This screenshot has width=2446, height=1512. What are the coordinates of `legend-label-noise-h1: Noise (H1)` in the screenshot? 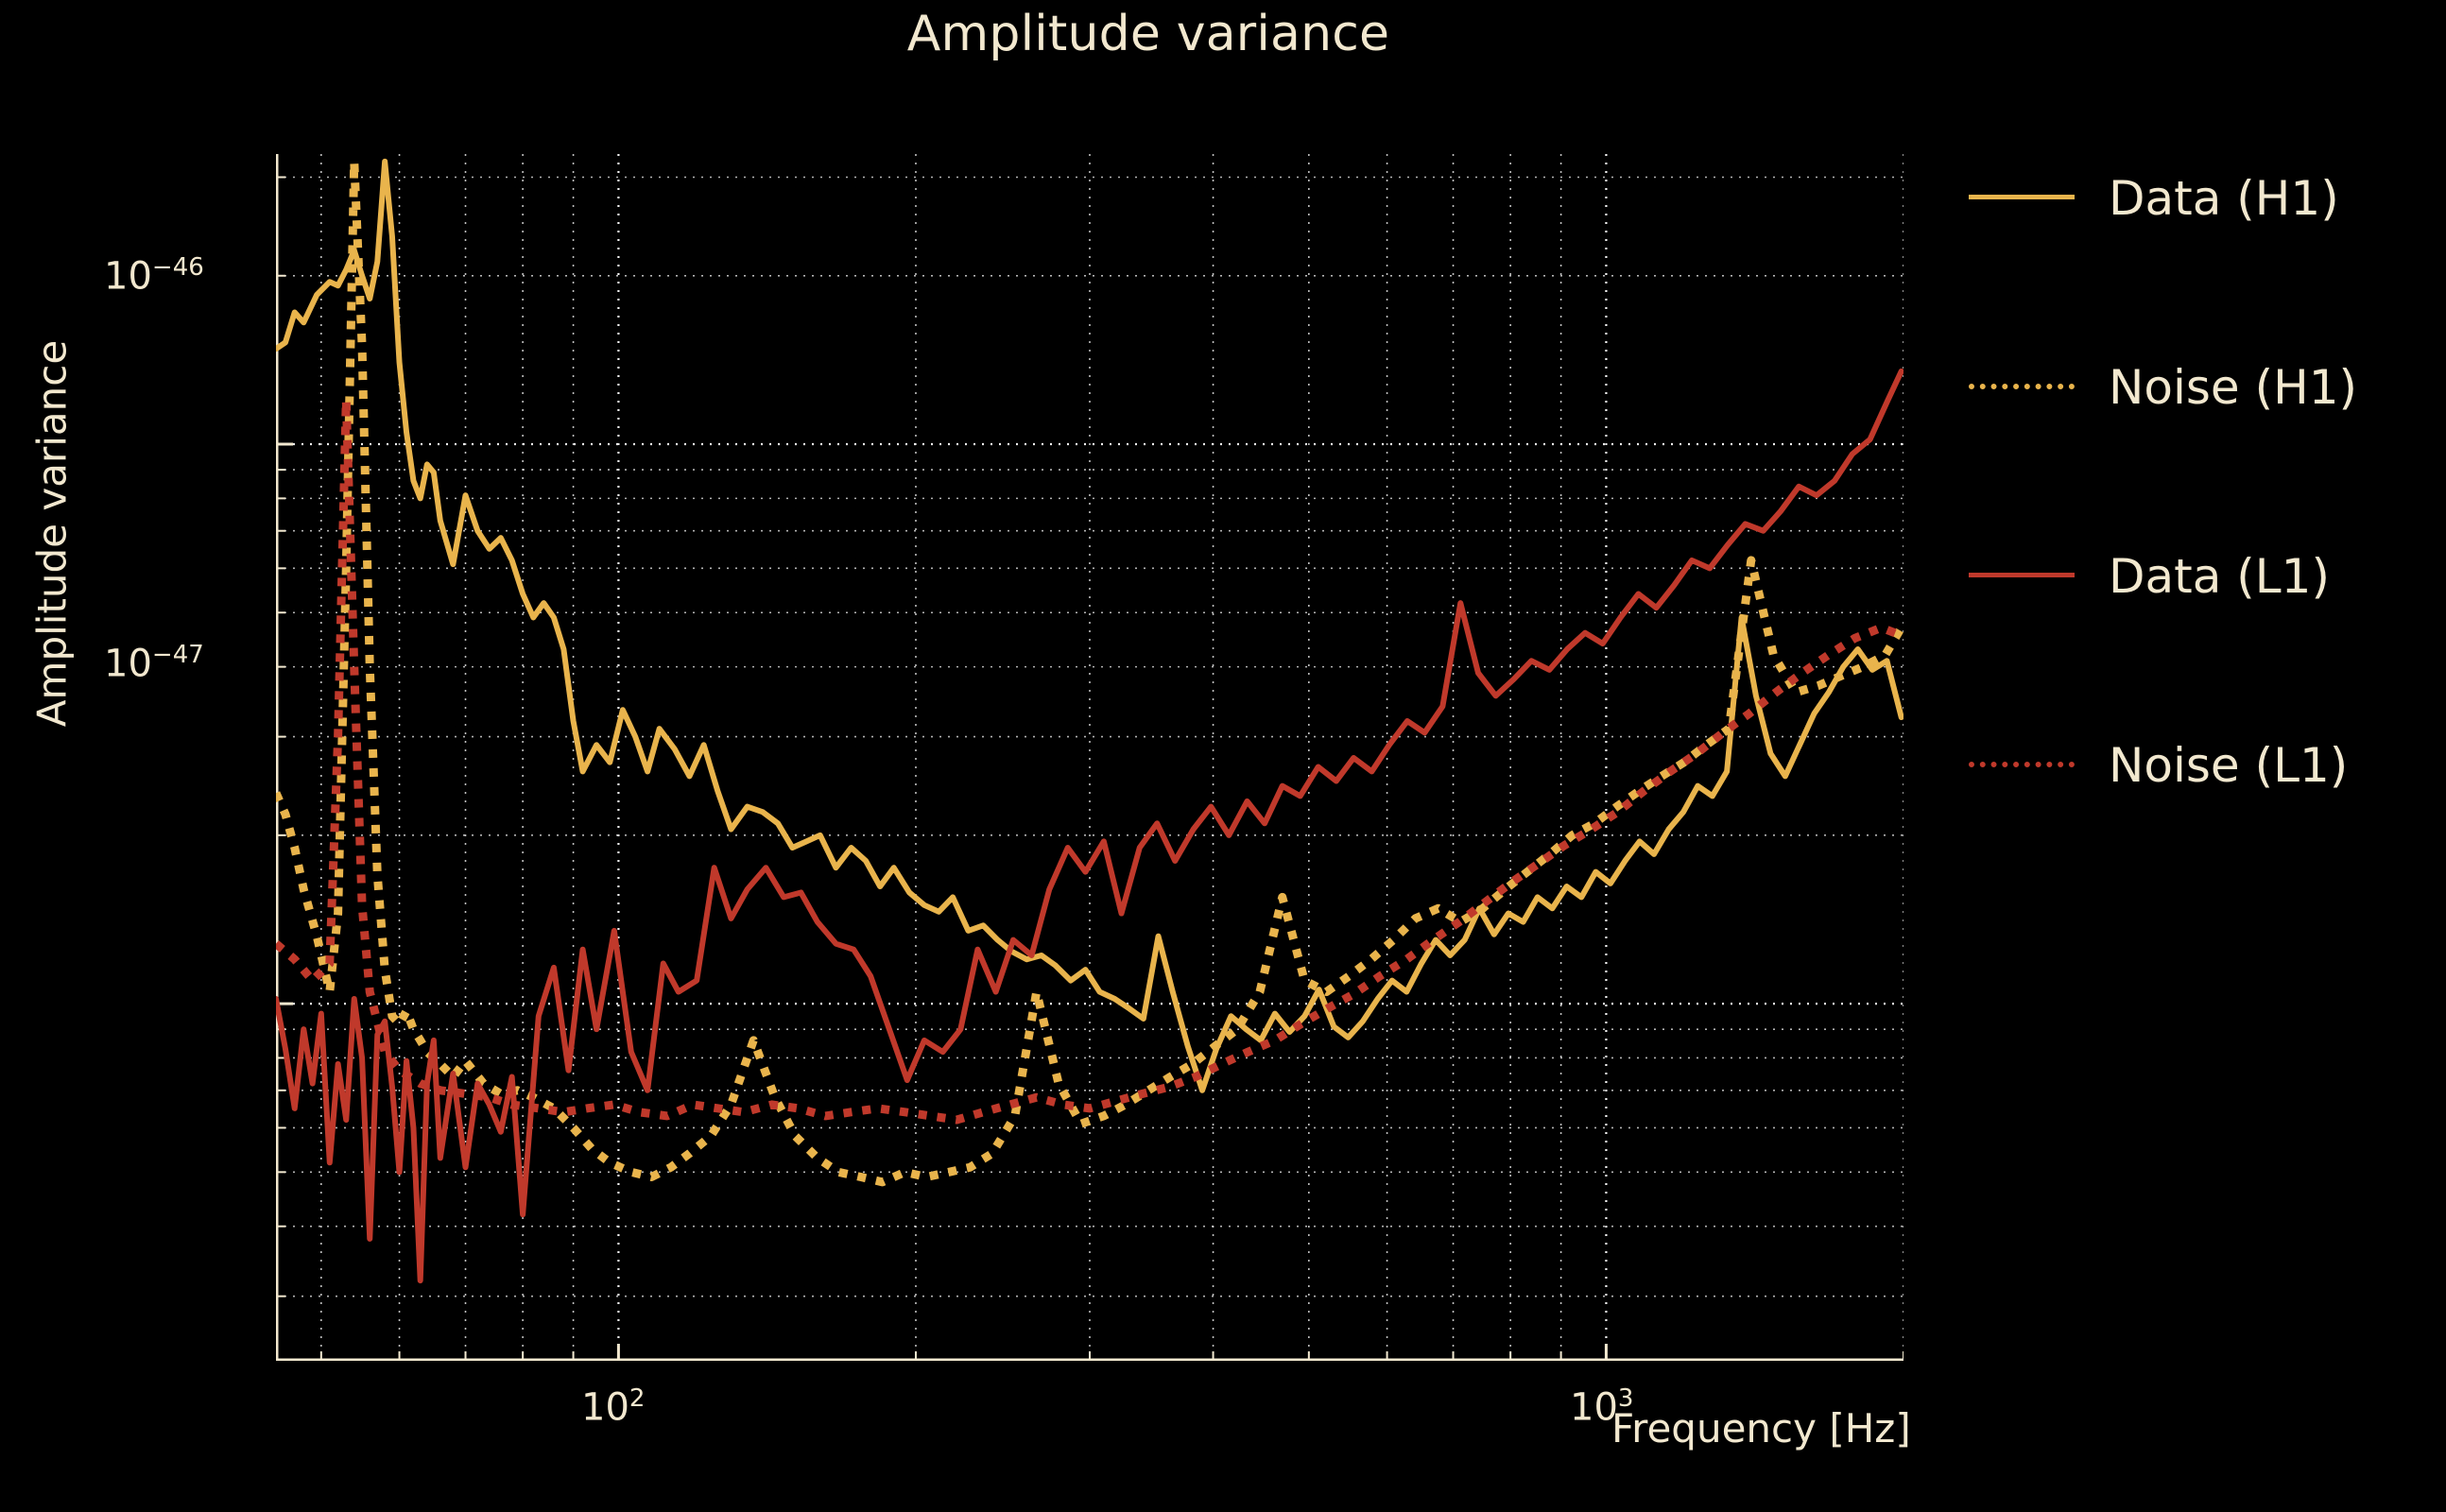 It's located at (2233, 387).